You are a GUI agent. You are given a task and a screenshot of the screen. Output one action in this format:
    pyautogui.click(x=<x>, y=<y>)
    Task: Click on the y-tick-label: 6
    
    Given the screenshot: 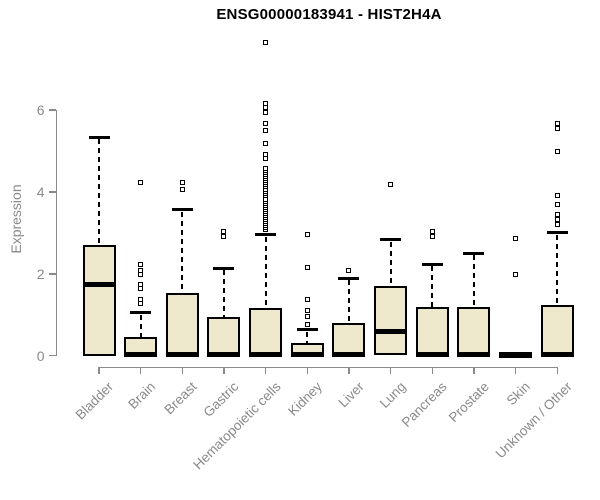 What is the action you would take?
    pyautogui.click(x=40, y=110)
    